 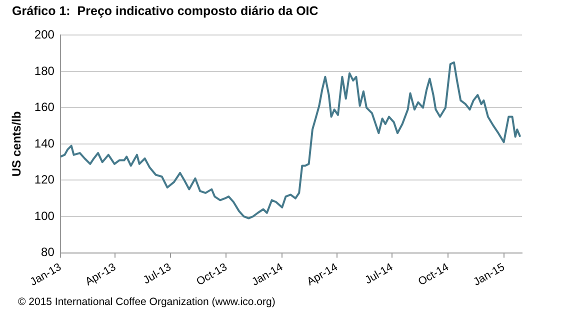 I want to click on text: © 2015 International Coffee Organization (www.ico.org), so click(x=147, y=302).